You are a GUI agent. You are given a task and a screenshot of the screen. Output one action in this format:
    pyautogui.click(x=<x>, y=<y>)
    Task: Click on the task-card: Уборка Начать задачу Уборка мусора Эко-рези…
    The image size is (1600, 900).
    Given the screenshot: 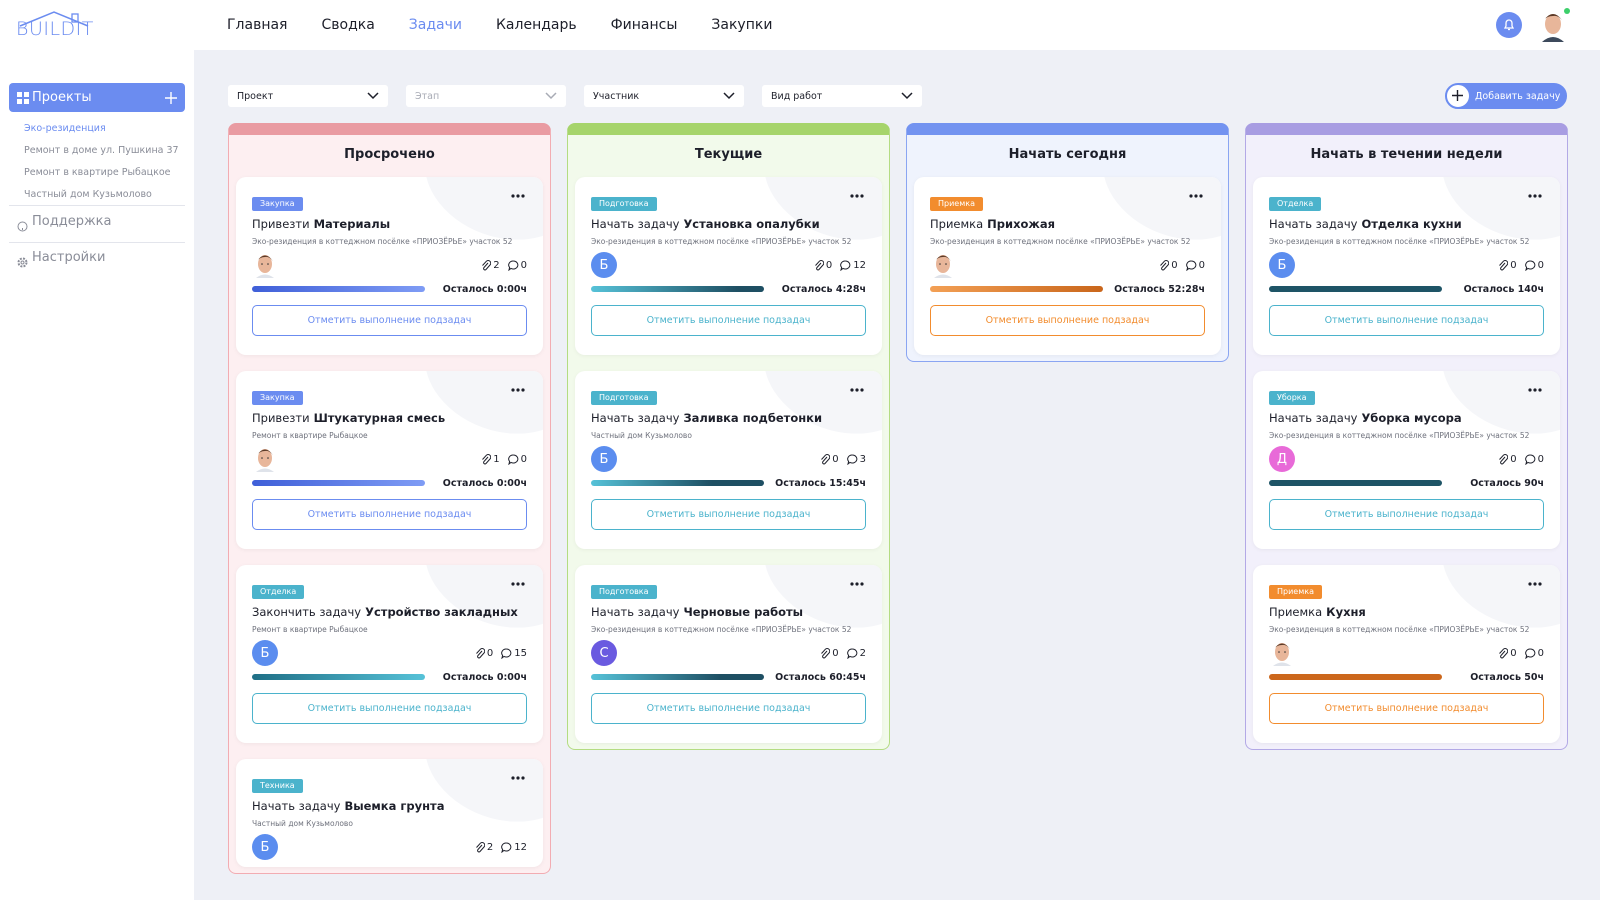 What is the action you would take?
    pyautogui.click(x=1406, y=460)
    